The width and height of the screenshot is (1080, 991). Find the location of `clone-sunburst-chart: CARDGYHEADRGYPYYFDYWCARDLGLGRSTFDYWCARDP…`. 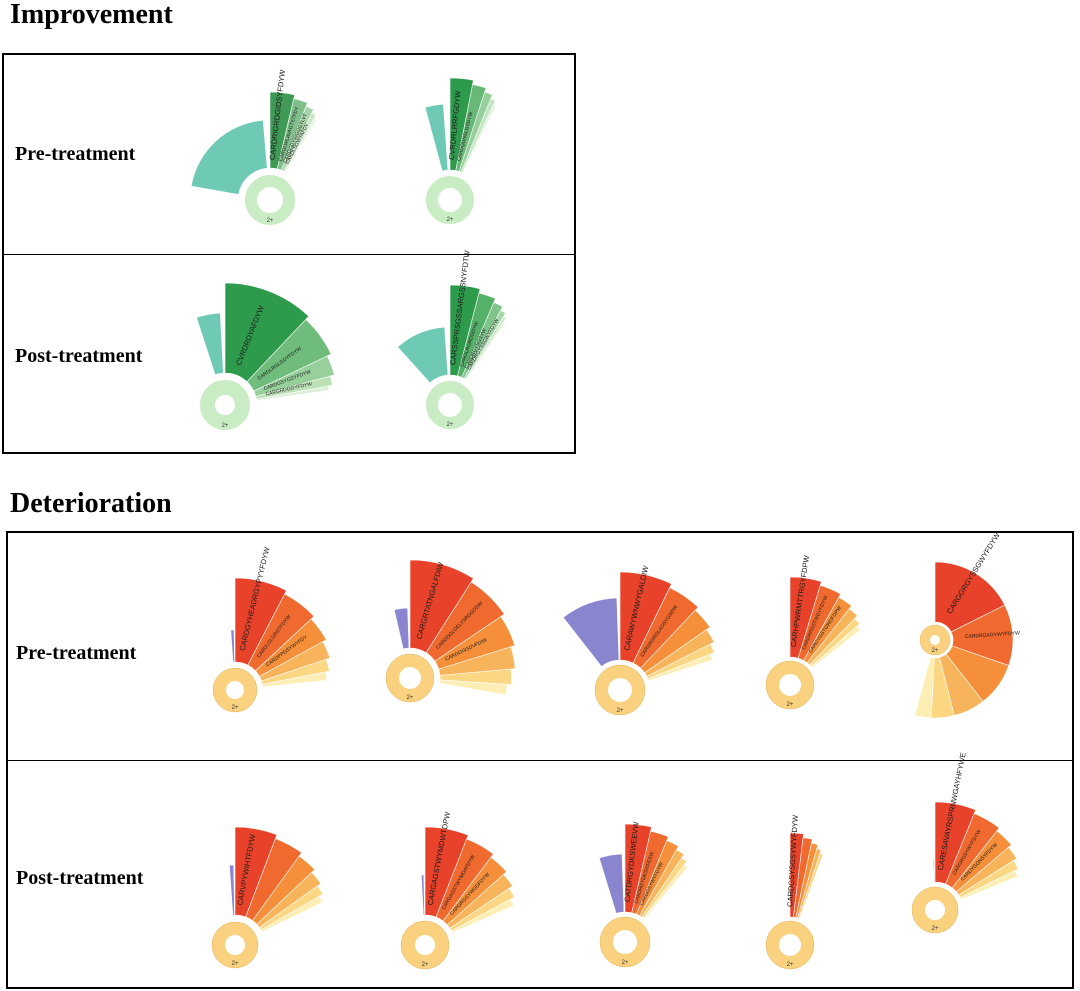

clone-sunburst-chart: CARDGYHEADRGYPYYFDYWCARDLGLGRSTFDYWCARDP… is located at coordinates (271, 629).